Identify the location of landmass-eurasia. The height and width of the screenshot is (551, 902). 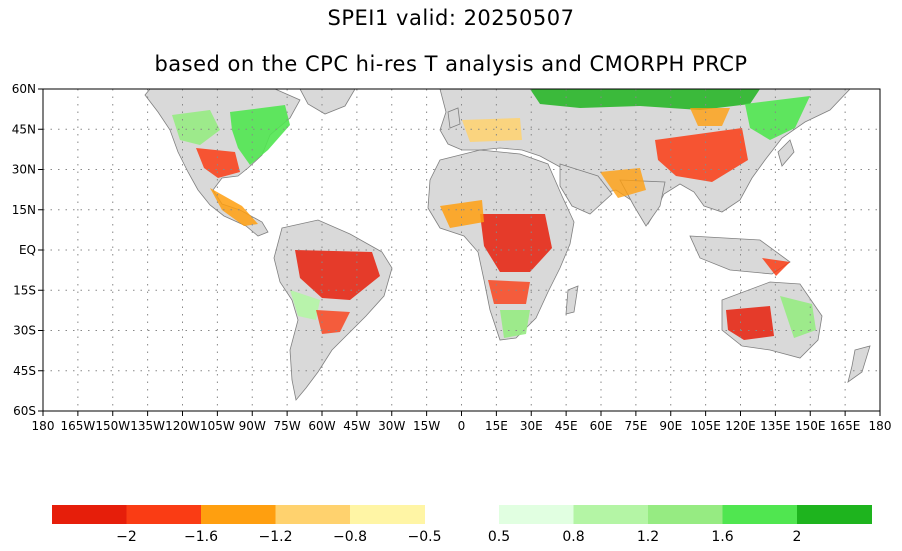
(645, 157).